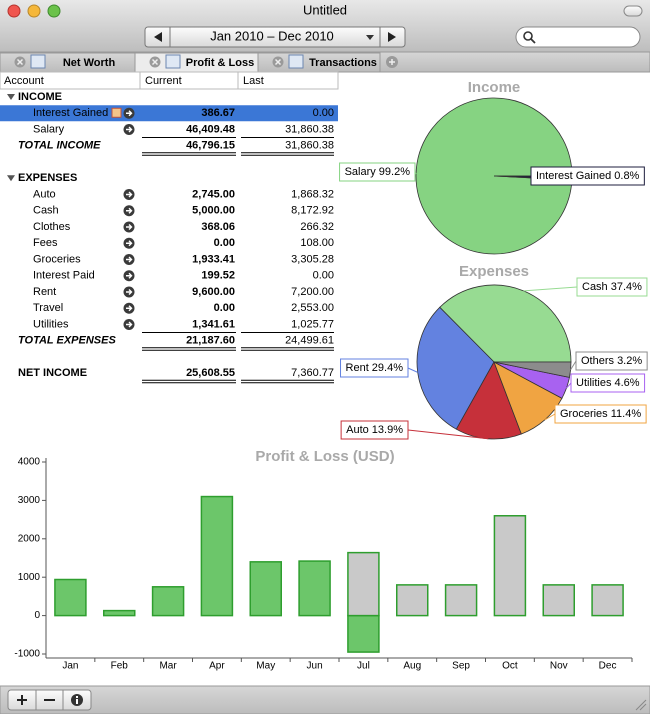 This screenshot has width=650, height=714. Describe the element at coordinates (213, 259) in the screenshot. I see `current-value: 1,933.41` at that location.